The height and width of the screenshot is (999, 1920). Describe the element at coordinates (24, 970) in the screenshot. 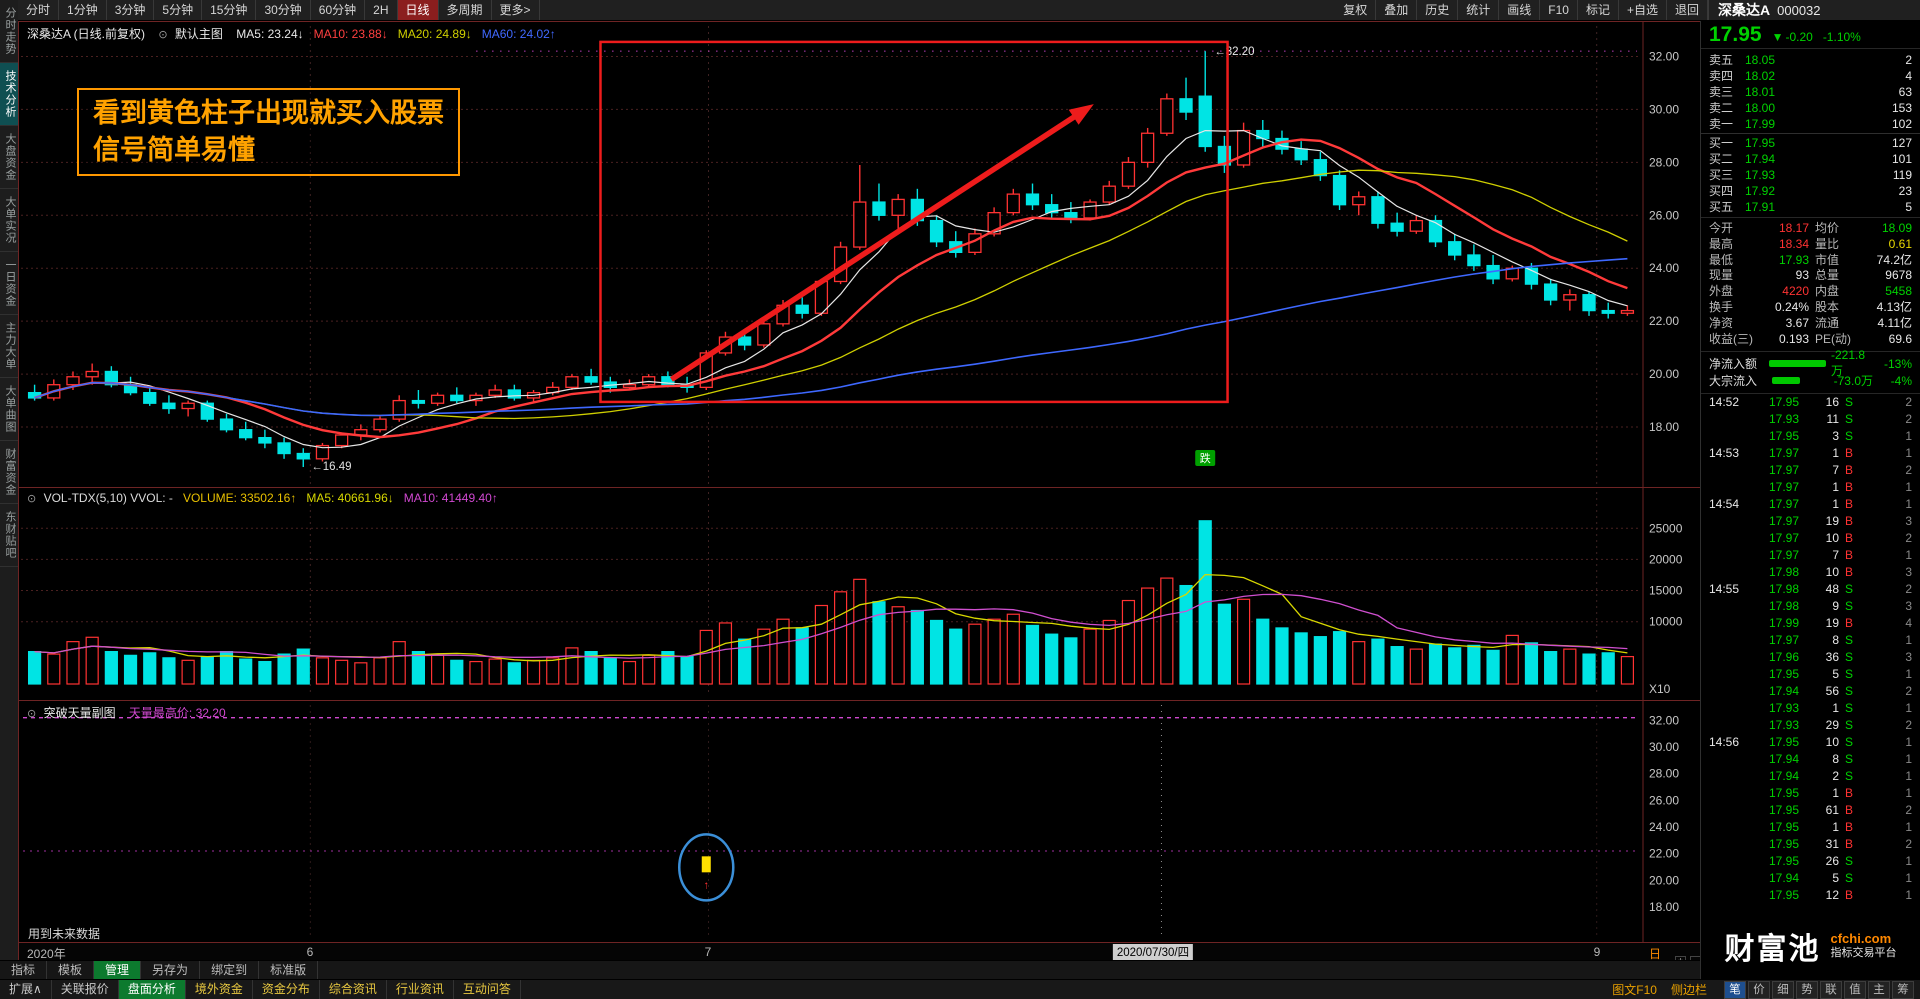

I see `indicator-tab: 指标` at that location.